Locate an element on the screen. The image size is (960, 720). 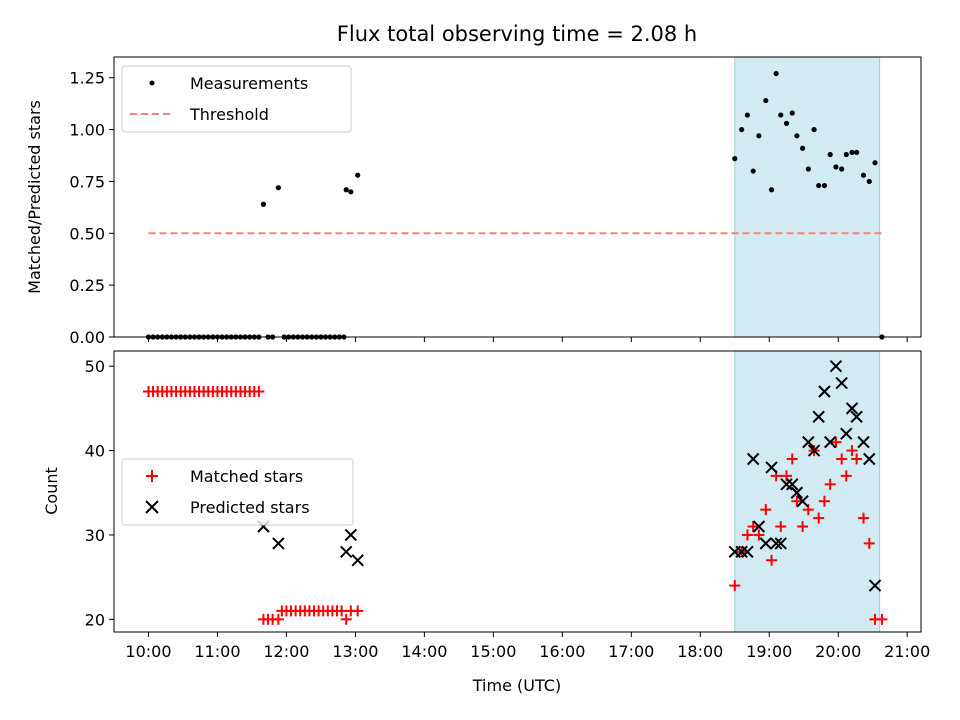
y-tick-label: 50 is located at coordinates (95, 366).